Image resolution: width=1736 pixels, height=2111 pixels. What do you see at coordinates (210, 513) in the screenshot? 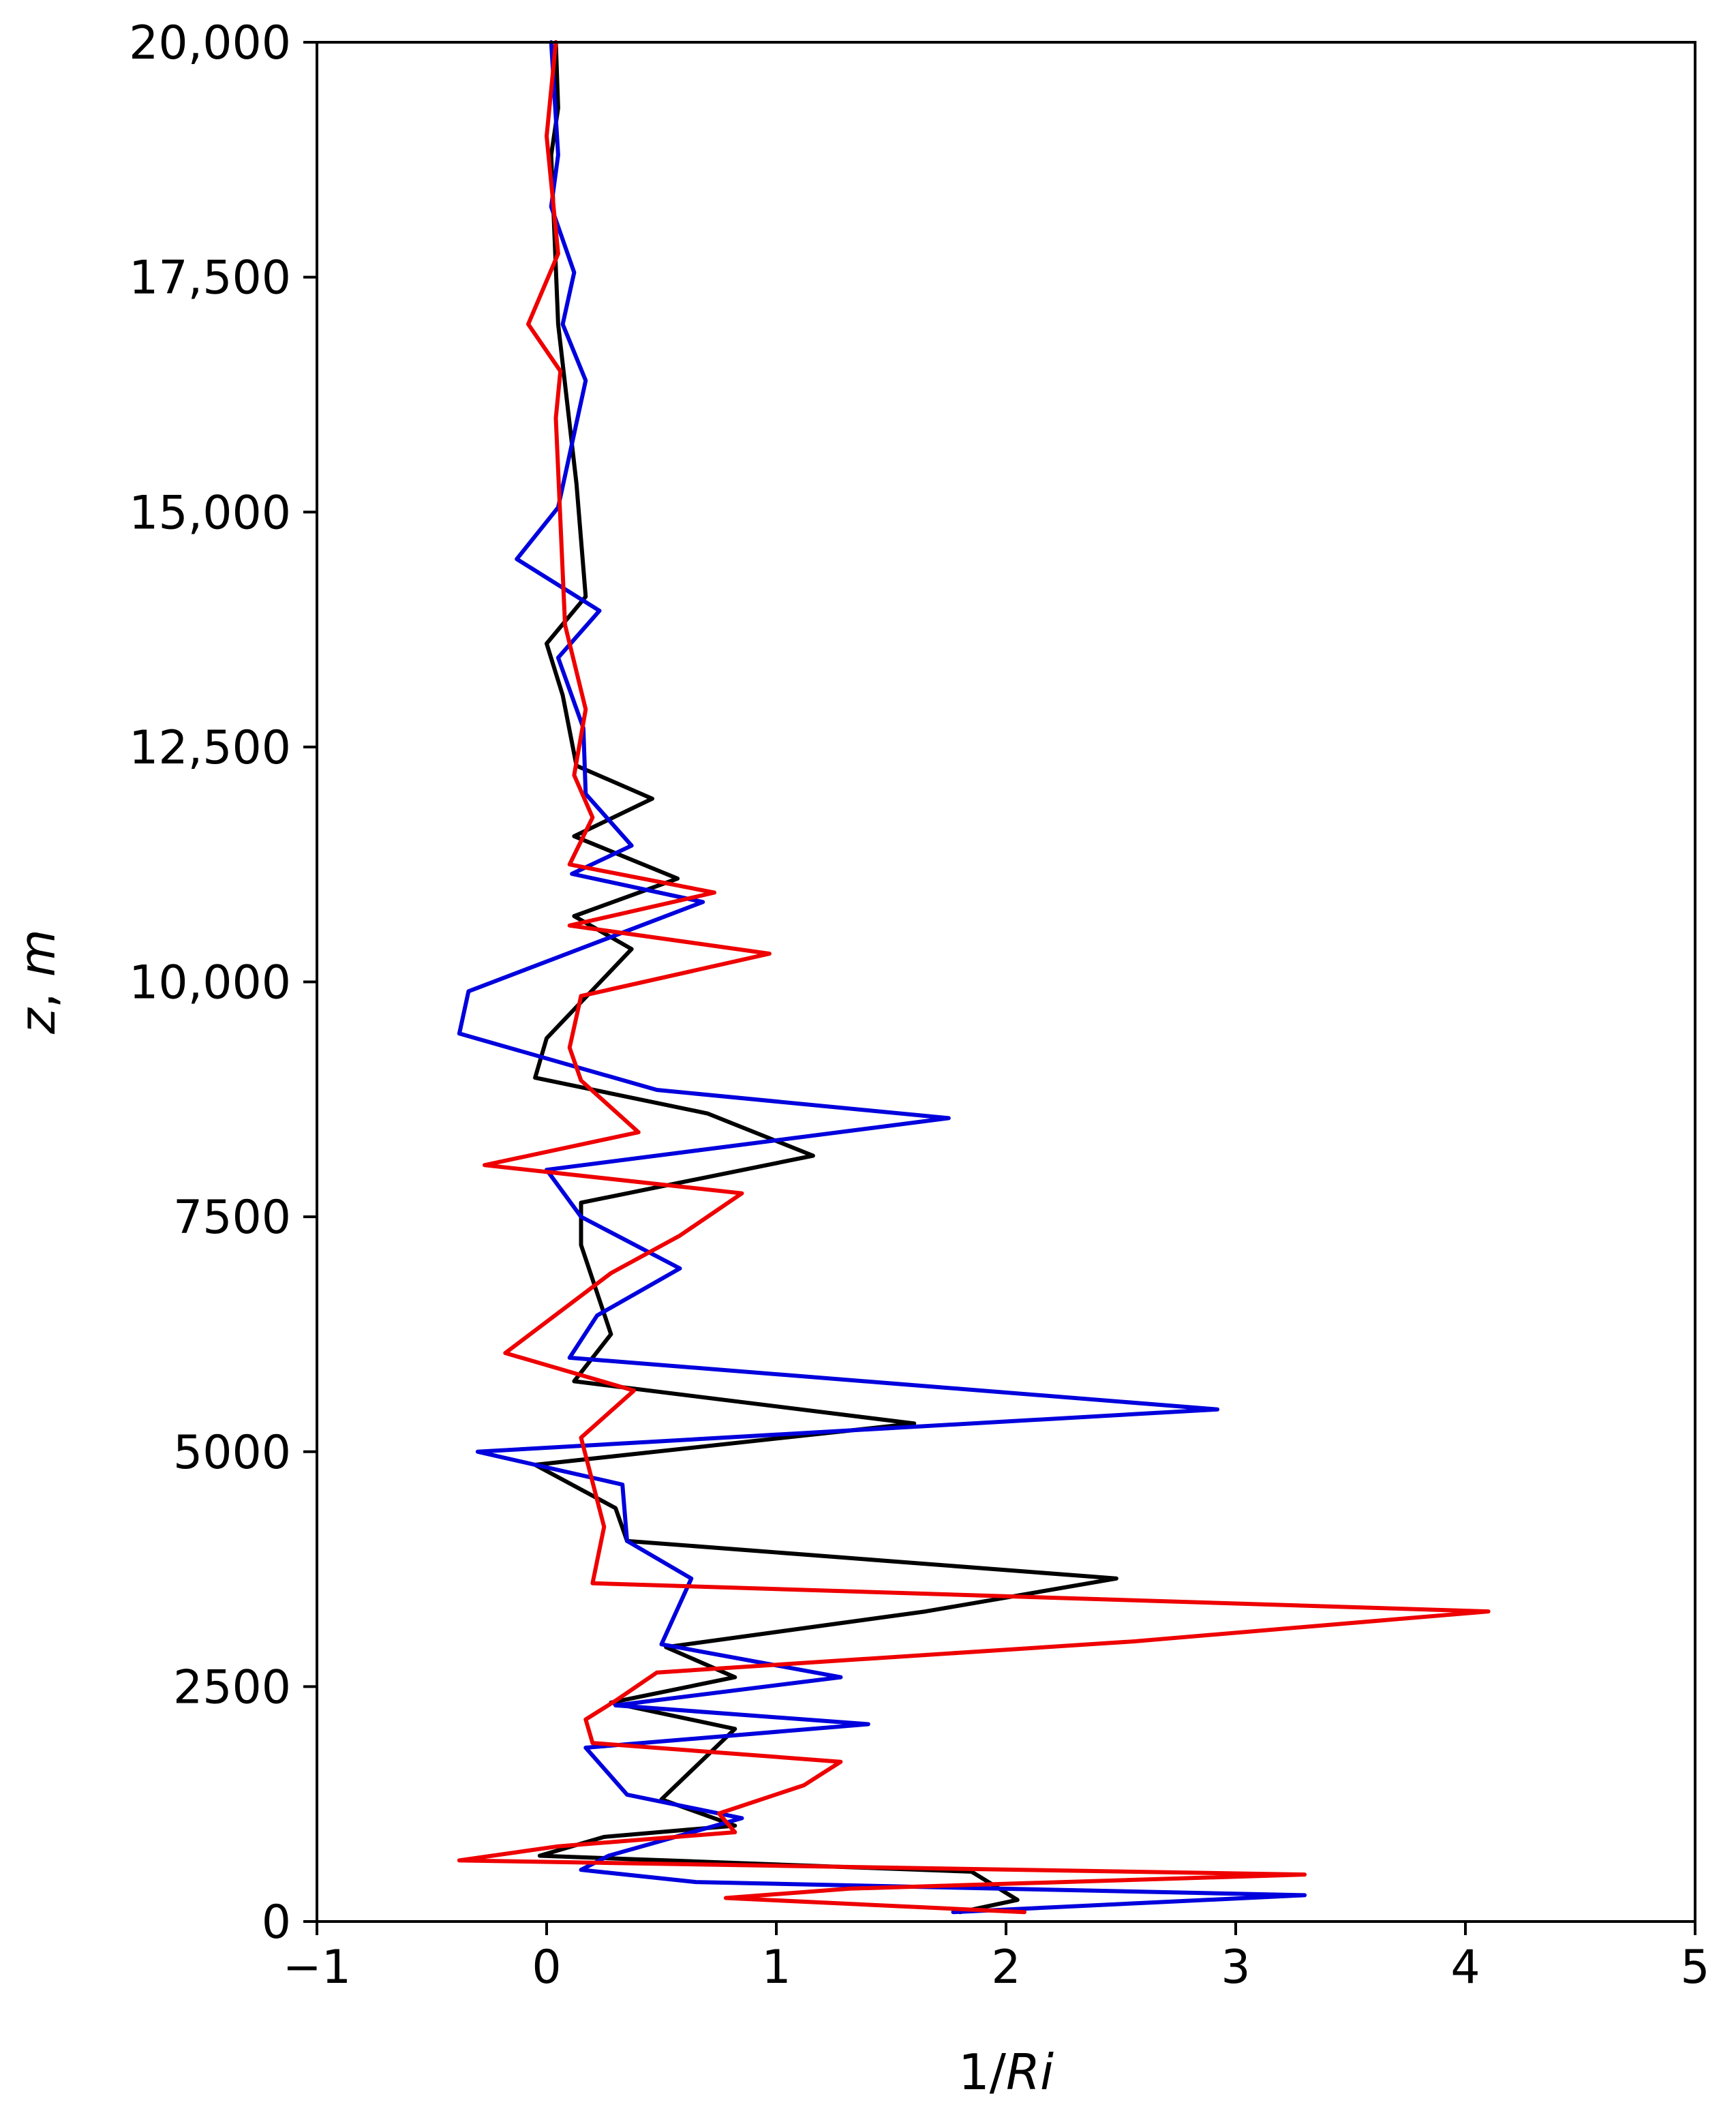
I see `y-tick-label: 15,000` at bounding box center [210, 513].